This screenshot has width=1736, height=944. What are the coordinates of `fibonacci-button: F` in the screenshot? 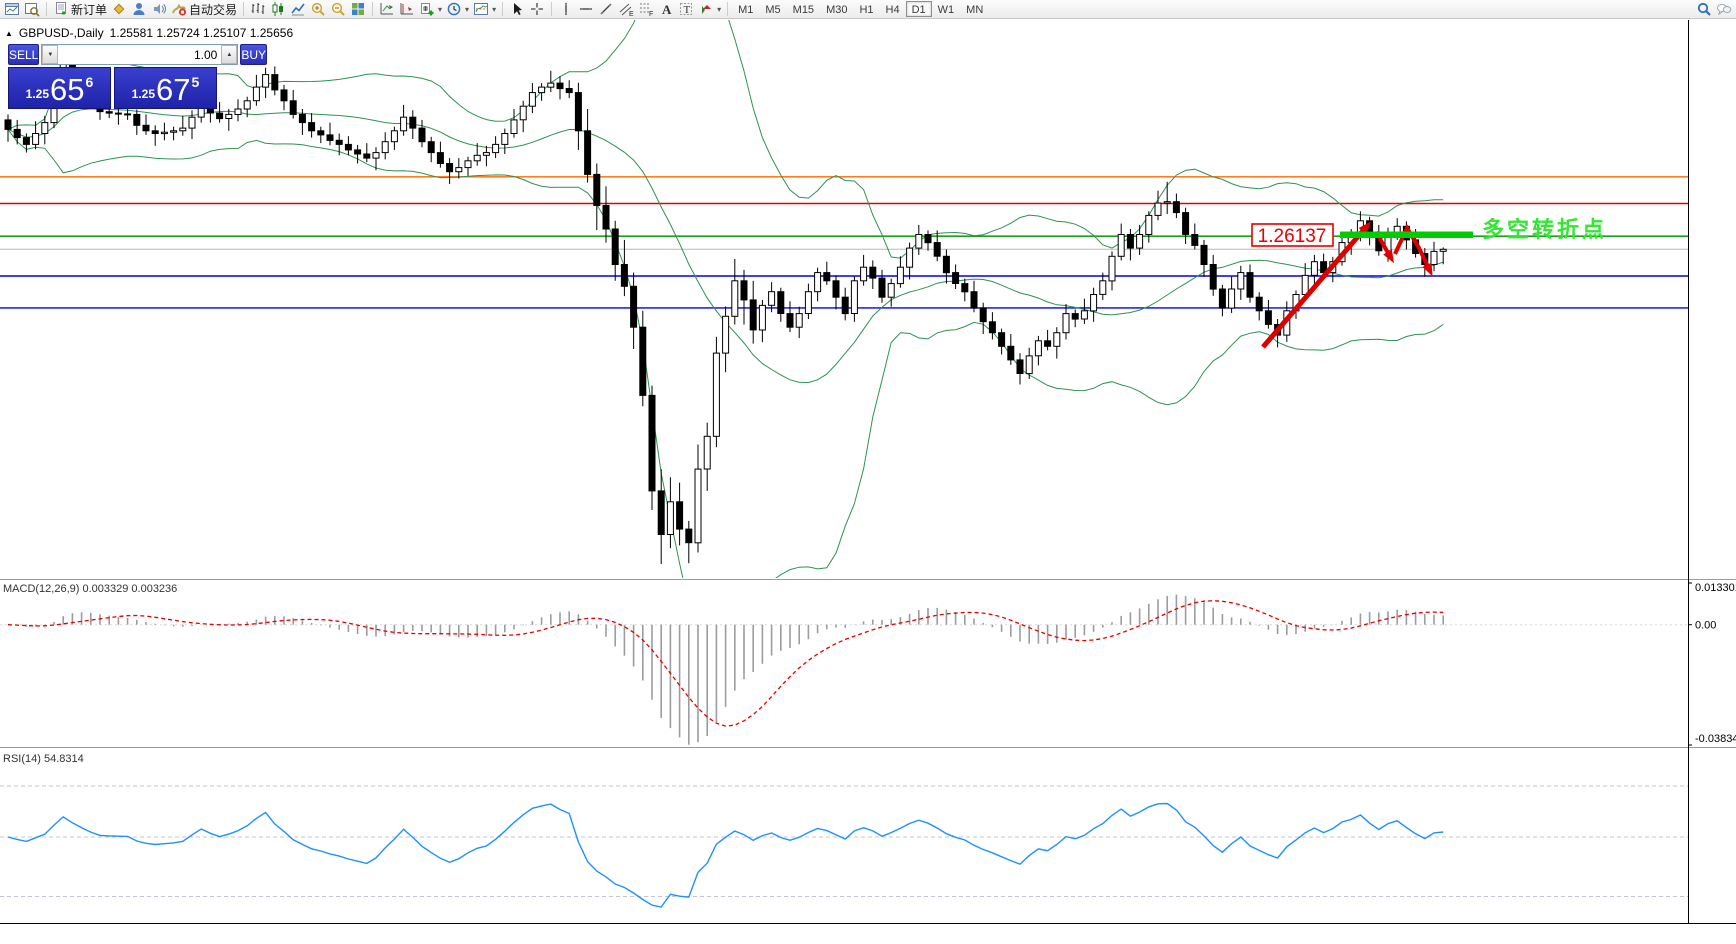 It's located at (646, 9).